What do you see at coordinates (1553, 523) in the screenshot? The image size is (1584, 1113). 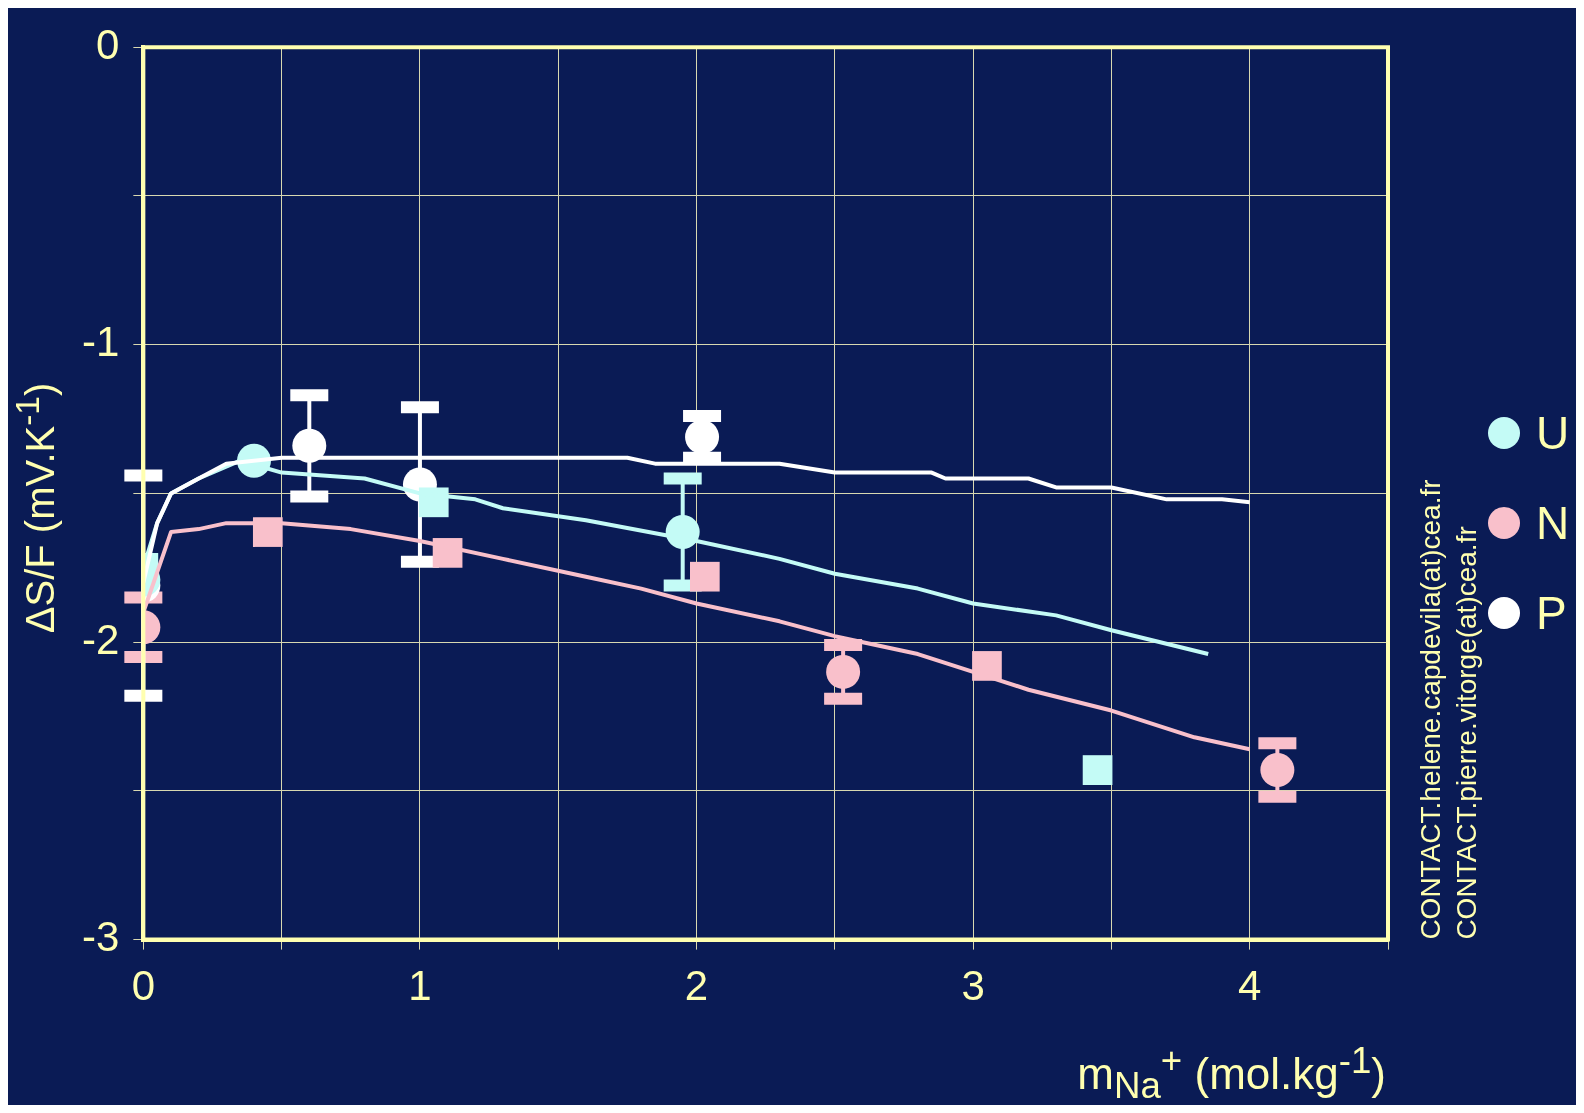 I see `legend-label: N` at bounding box center [1553, 523].